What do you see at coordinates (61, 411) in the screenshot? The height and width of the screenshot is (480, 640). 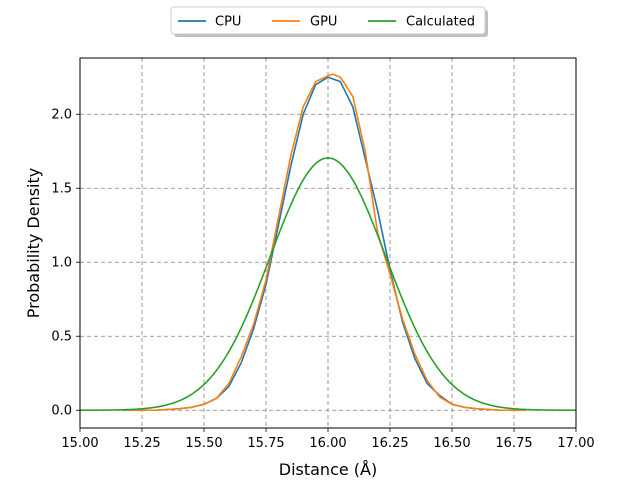 I see `y-tick-label: 0.0` at bounding box center [61, 411].